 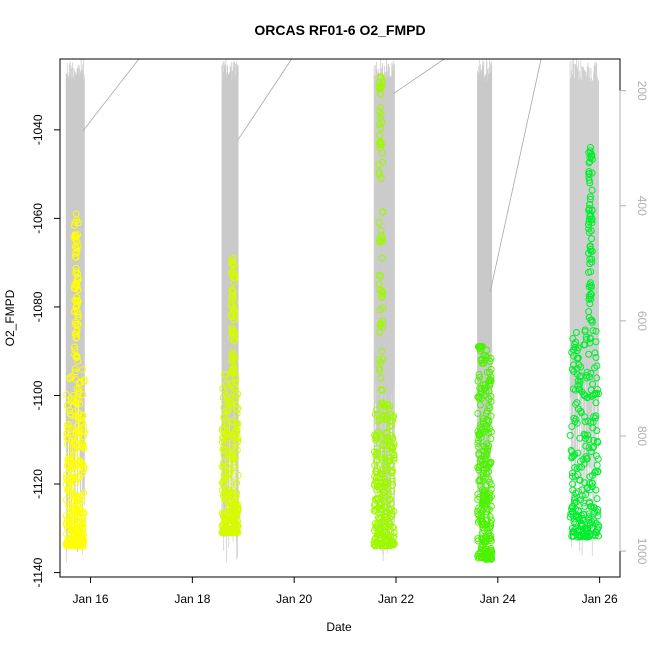 I want to click on x-tick-label: Jan 18, so click(x=192, y=599).